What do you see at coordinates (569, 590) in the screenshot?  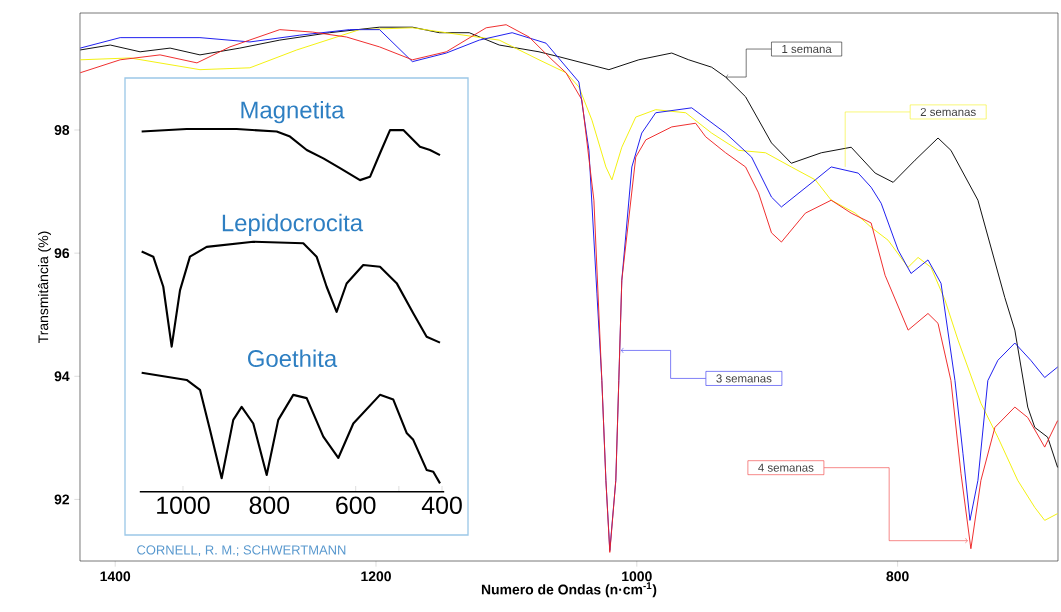 I see `x-axis-title: Numero de Ondas (n·cm$^{-1}$)` at bounding box center [569, 590].